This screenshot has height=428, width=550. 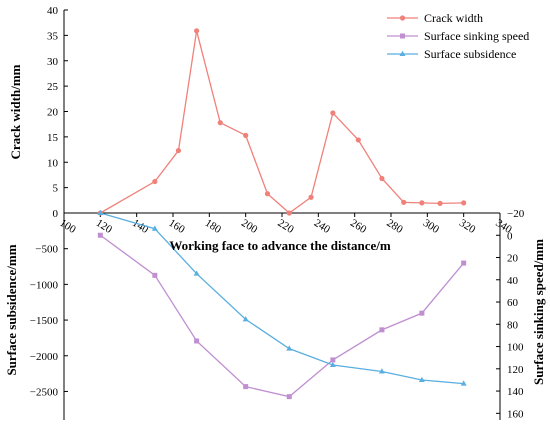 I want to click on bottom-right-y-tick-label: −20, so click(x=516, y=214).